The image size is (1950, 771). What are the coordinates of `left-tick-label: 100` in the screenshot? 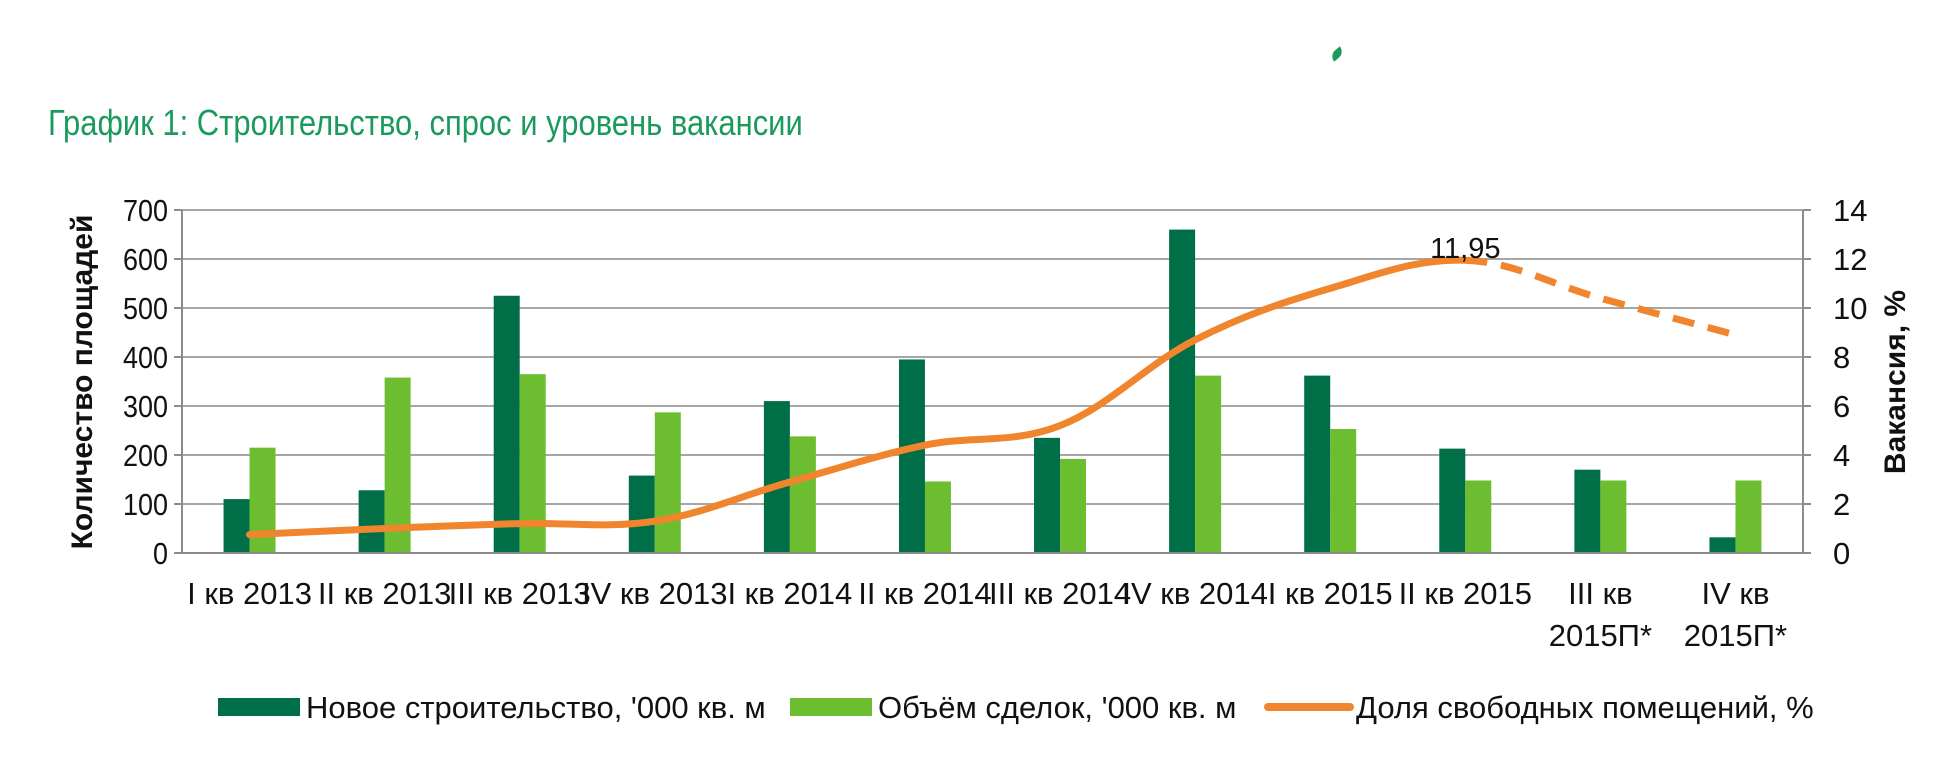 It's located at (145, 504).